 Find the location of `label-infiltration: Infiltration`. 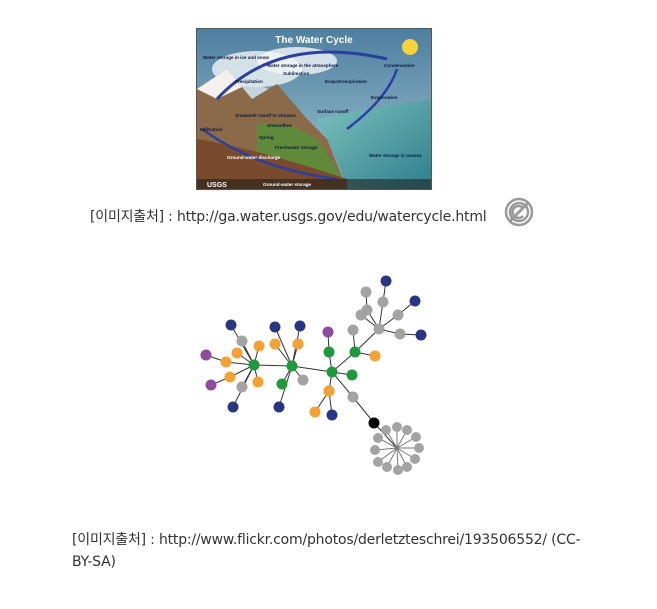

label-infiltration: Infiltration is located at coordinates (211, 129).